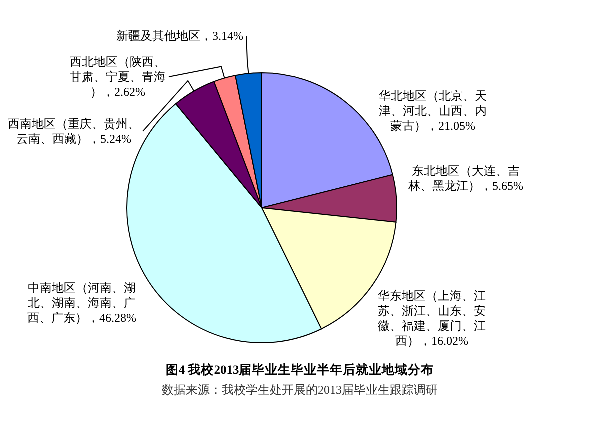 The image size is (597, 447). I want to click on source-note: 数据来源：我校学生处开展的2013届毕业生跟踪调研, so click(300, 390).